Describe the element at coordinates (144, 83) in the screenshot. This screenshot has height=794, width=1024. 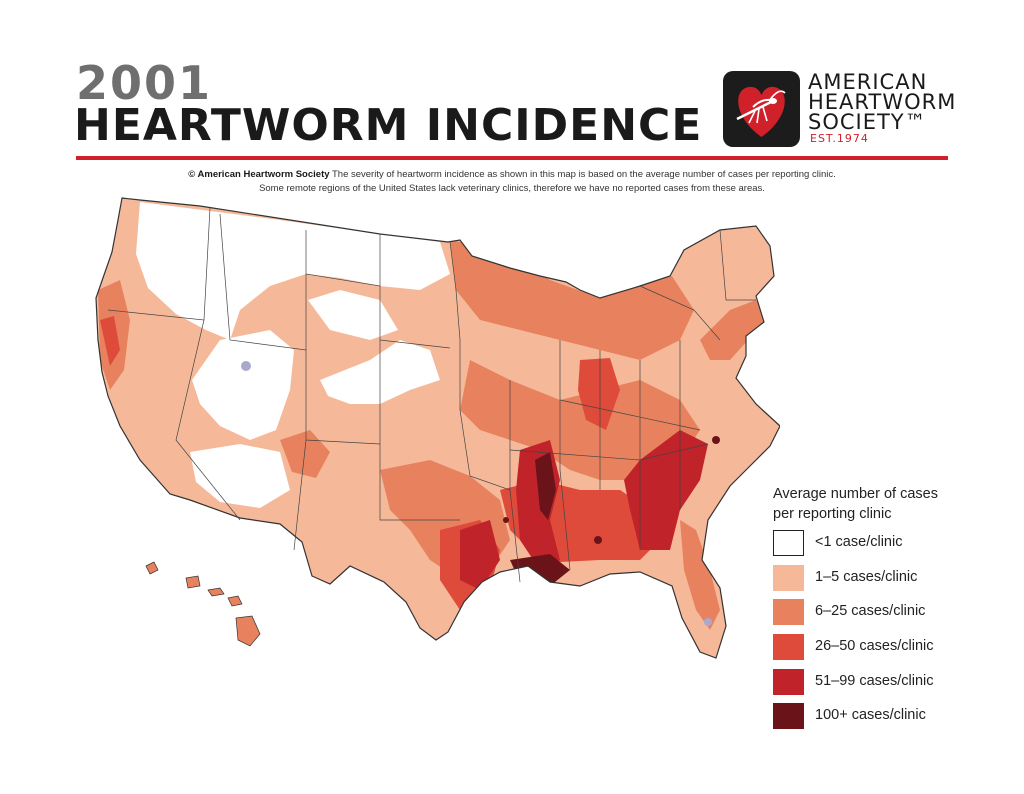
I see `title-year: 2001` at that location.